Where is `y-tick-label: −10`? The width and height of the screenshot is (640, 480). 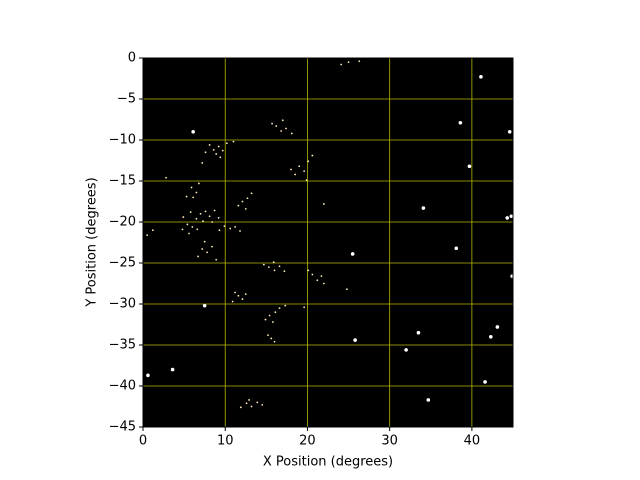 y-tick-label: −10 is located at coordinates (122, 140).